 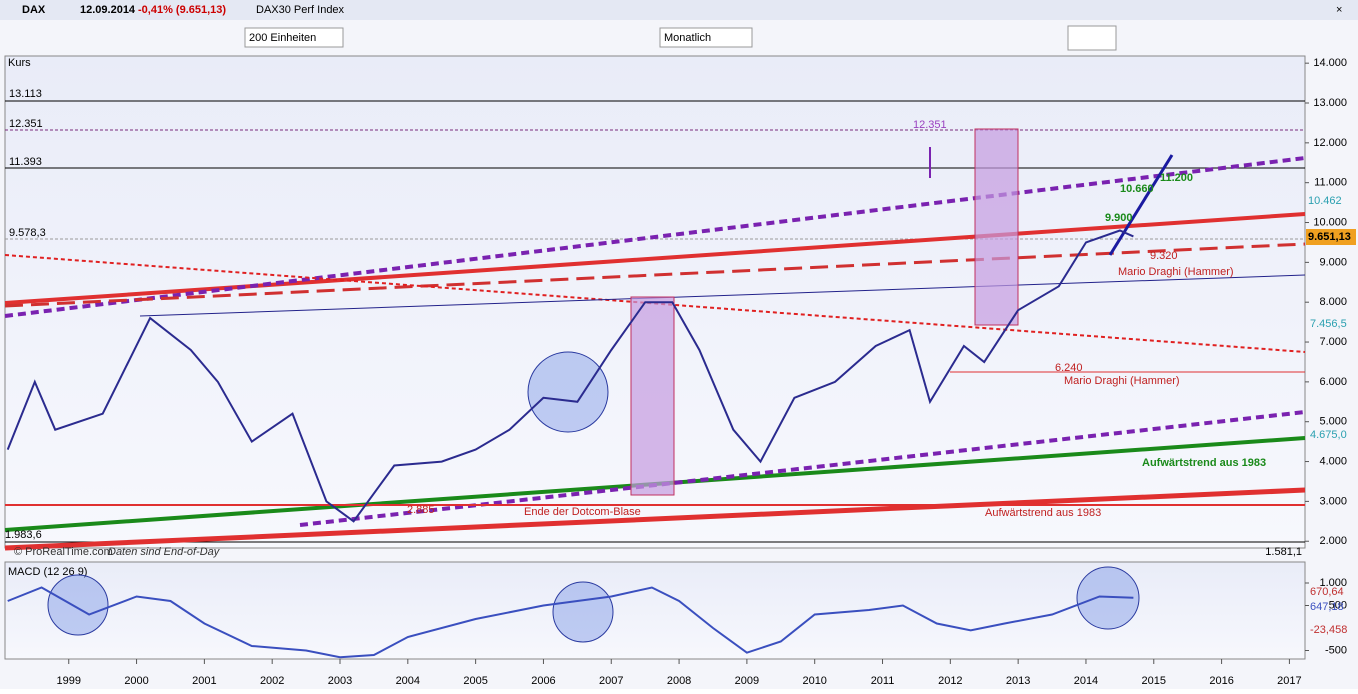 What do you see at coordinates (25, 94) in the screenshot?
I see `level-label: 13.113` at bounding box center [25, 94].